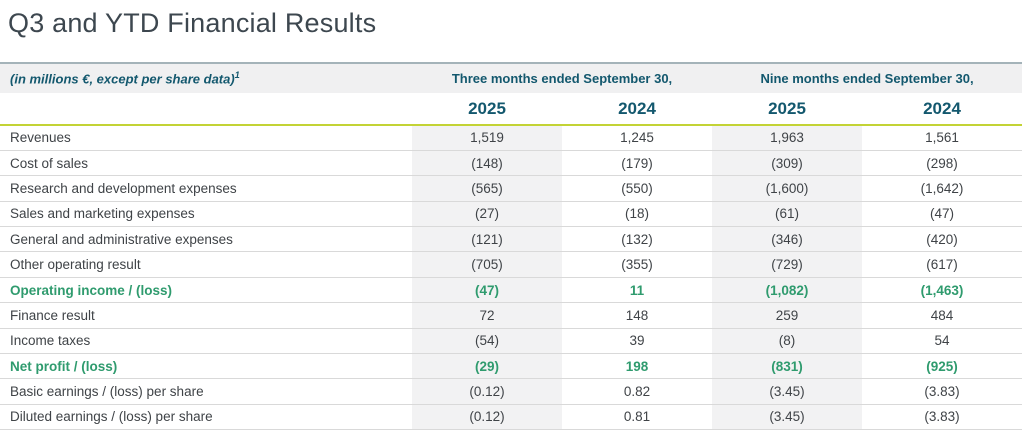 The height and width of the screenshot is (444, 1022). What do you see at coordinates (487, 239) in the screenshot?
I see `cell-value: (121)` at bounding box center [487, 239].